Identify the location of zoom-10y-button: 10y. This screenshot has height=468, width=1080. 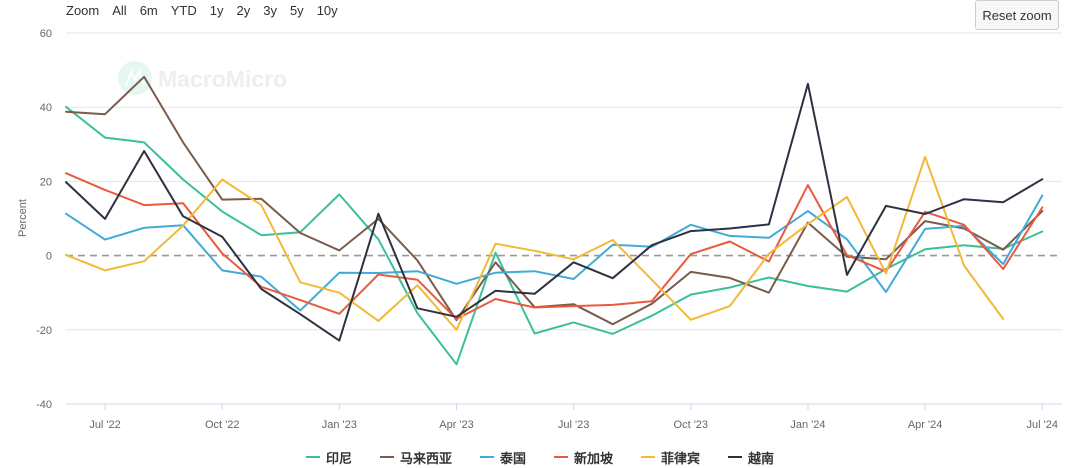
(327, 10).